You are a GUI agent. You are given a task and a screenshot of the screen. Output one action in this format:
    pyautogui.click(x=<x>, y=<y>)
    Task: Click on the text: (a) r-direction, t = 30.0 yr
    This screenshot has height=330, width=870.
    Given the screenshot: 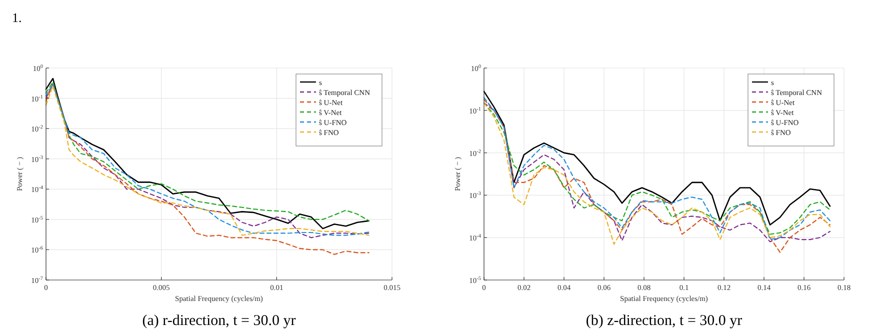 What is the action you would take?
    pyautogui.click(x=219, y=321)
    